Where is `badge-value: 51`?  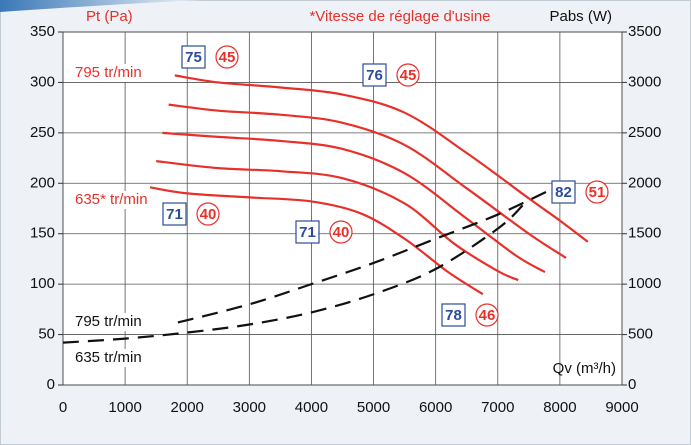
badge-value: 51 is located at coordinates (597, 192).